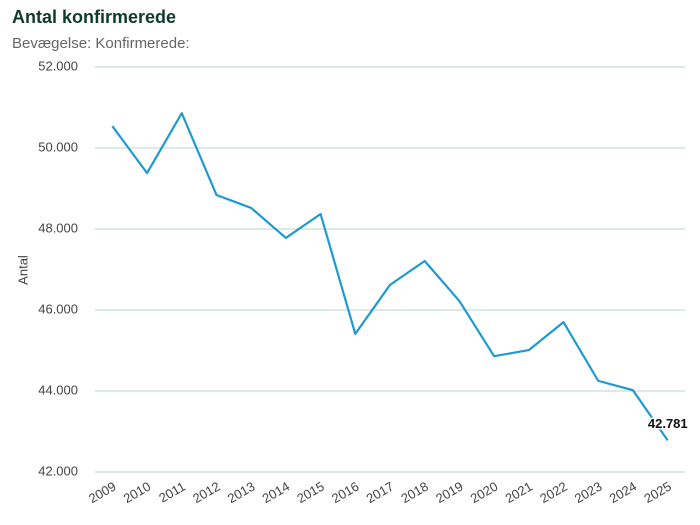 The width and height of the screenshot is (700, 525). I want to click on x-tick-label: 2022, so click(553, 492).